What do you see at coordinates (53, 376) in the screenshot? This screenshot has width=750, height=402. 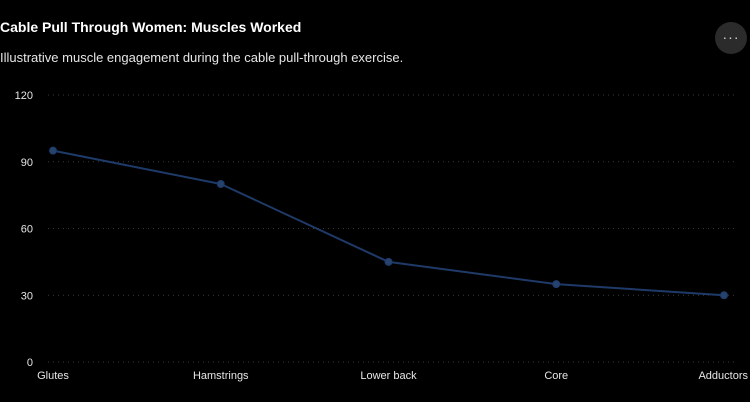 I see `x-tick-label: Glutes` at bounding box center [53, 376].